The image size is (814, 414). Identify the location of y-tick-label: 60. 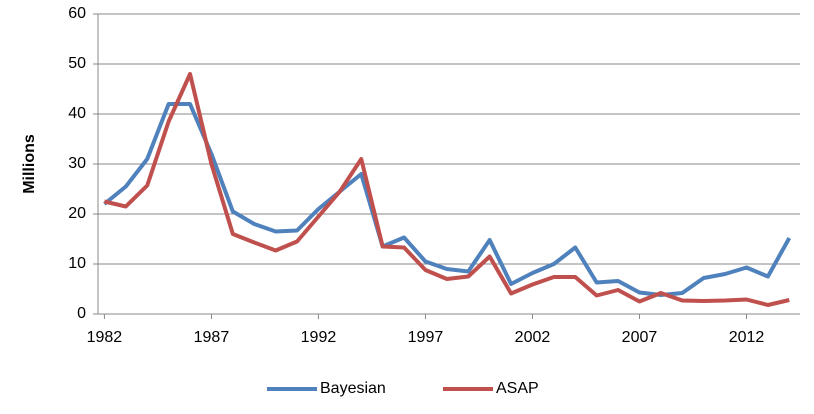
(77, 13).